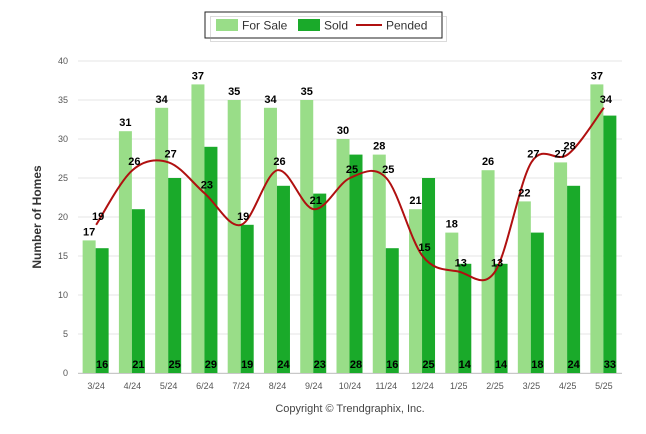 This screenshot has width=646, height=434. What do you see at coordinates (65, 373) in the screenshot?
I see `y-tick-label: 0` at bounding box center [65, 373].